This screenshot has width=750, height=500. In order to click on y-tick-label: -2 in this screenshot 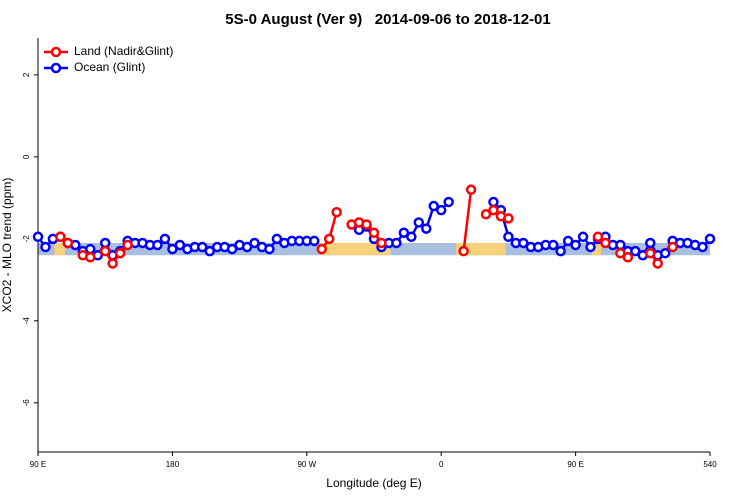, I will do `click(26, 239)`.